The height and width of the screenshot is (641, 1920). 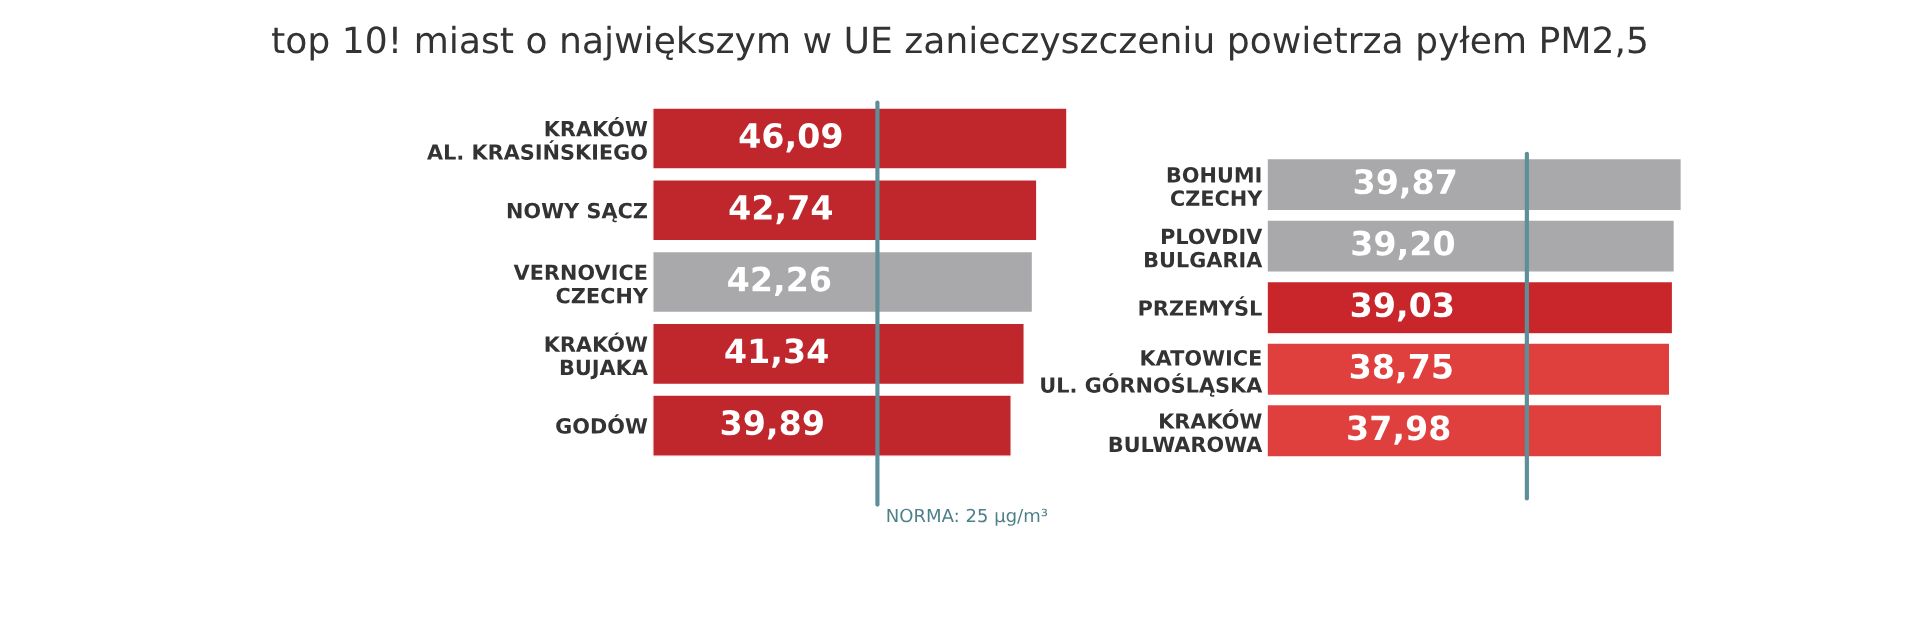 I want to click on y-tick-label: PRZEMYŚL, so click(x=1200, y=306).